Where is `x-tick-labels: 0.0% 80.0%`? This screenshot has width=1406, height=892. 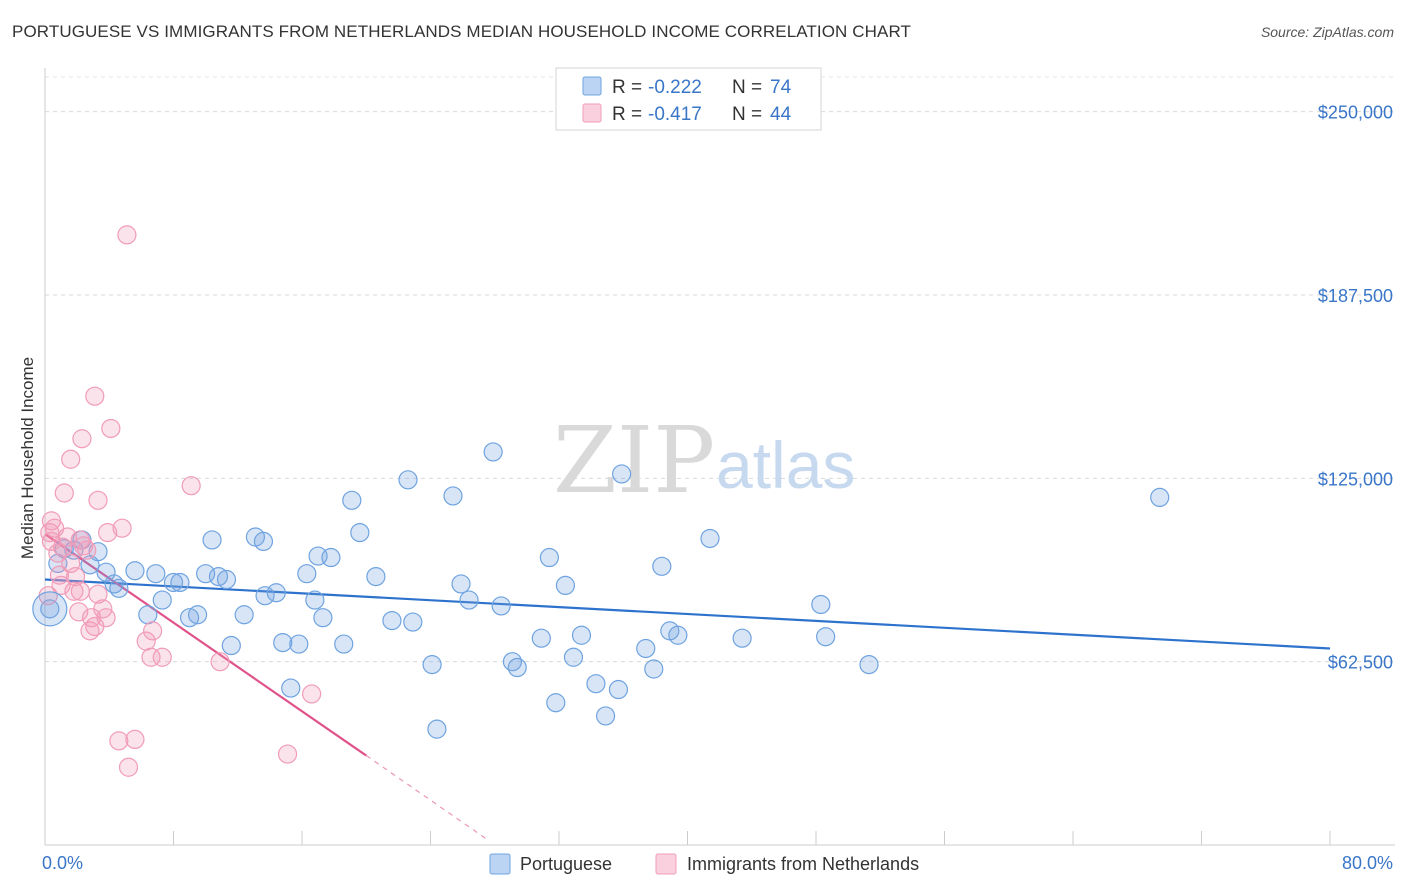
x-tick-labels: 0.0% 80.0% is located at coordinates (717, 863).